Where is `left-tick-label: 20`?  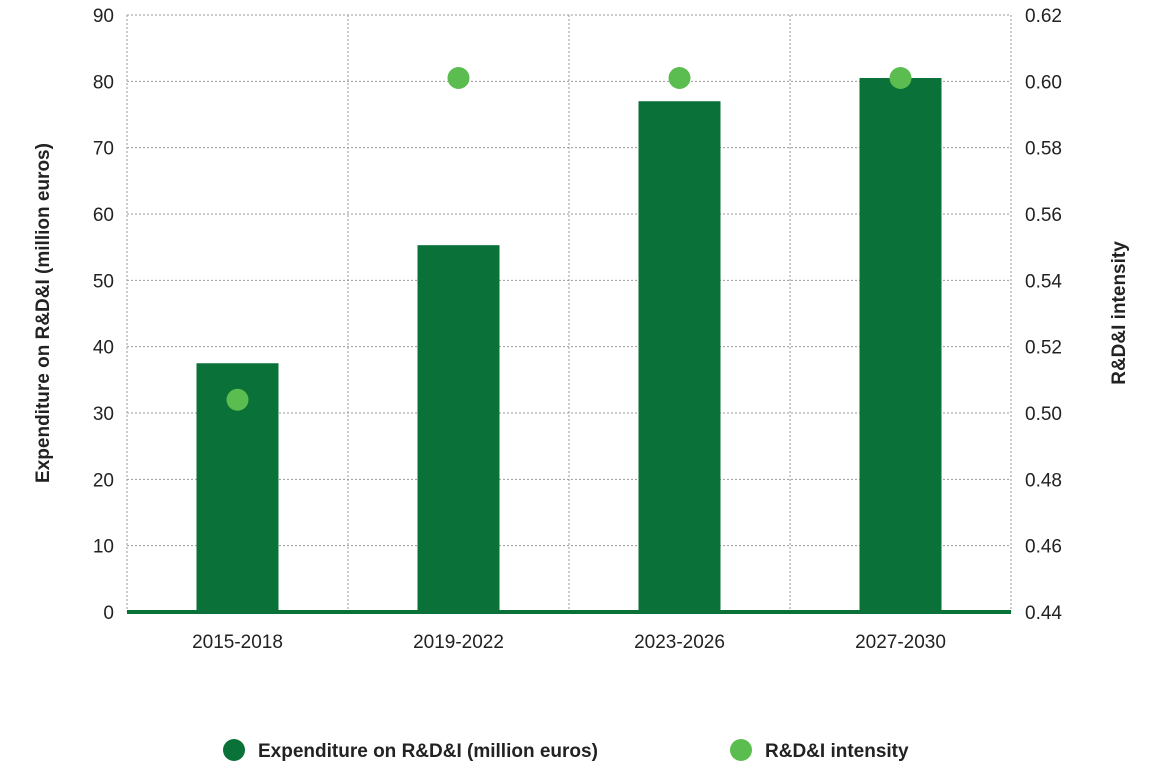 left-tick-label: 20 is located at coordinates (103, 480).